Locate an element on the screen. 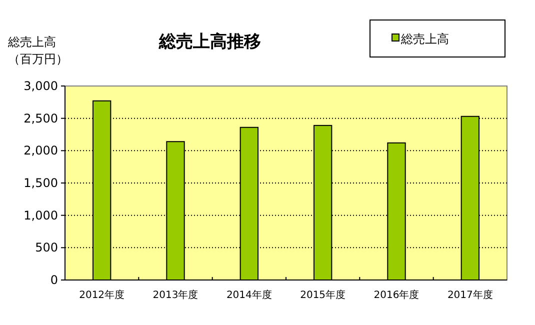 This screenshot has height=325, width=535. chart-title: 総売上高推移 is located at coordinates (209, 42).